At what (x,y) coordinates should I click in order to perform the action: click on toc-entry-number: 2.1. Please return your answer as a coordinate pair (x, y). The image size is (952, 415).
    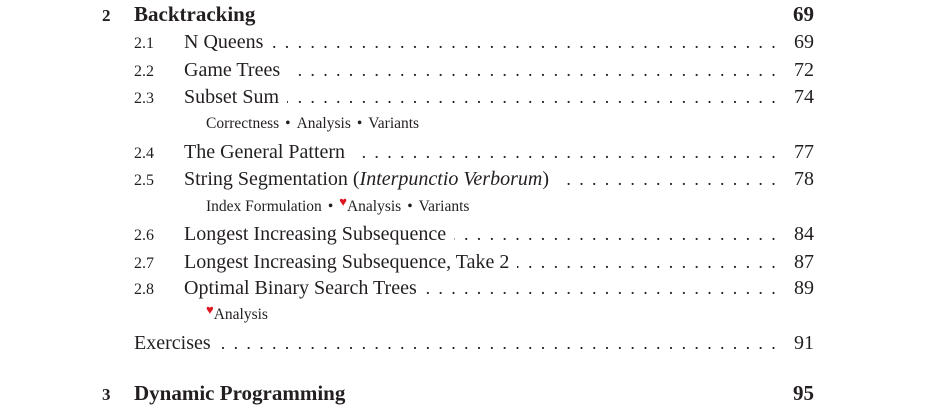
    Looking at the image, I should click on (144, 43).